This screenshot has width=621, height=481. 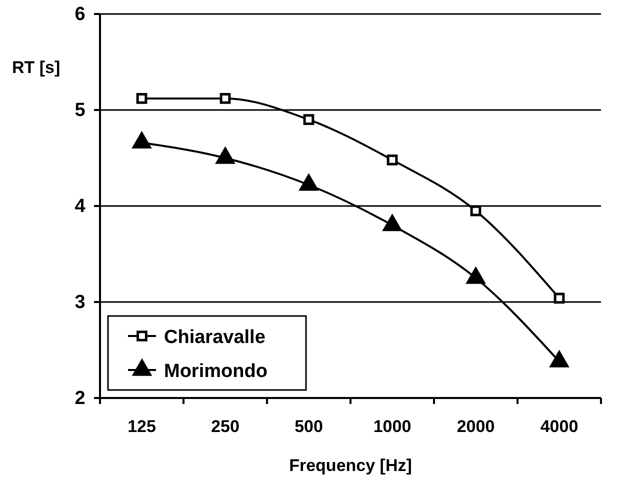 What do you see at coordinates (80, 399) in the screenshot?
I see `y-tick-label: 2` at bounding box center [80, 399].